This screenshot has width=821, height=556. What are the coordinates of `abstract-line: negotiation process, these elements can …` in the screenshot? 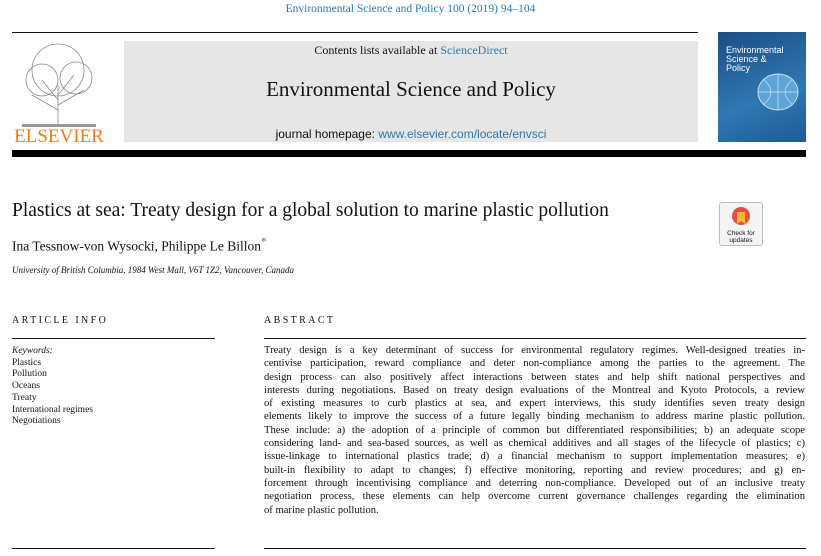 It's located at (534, 497).